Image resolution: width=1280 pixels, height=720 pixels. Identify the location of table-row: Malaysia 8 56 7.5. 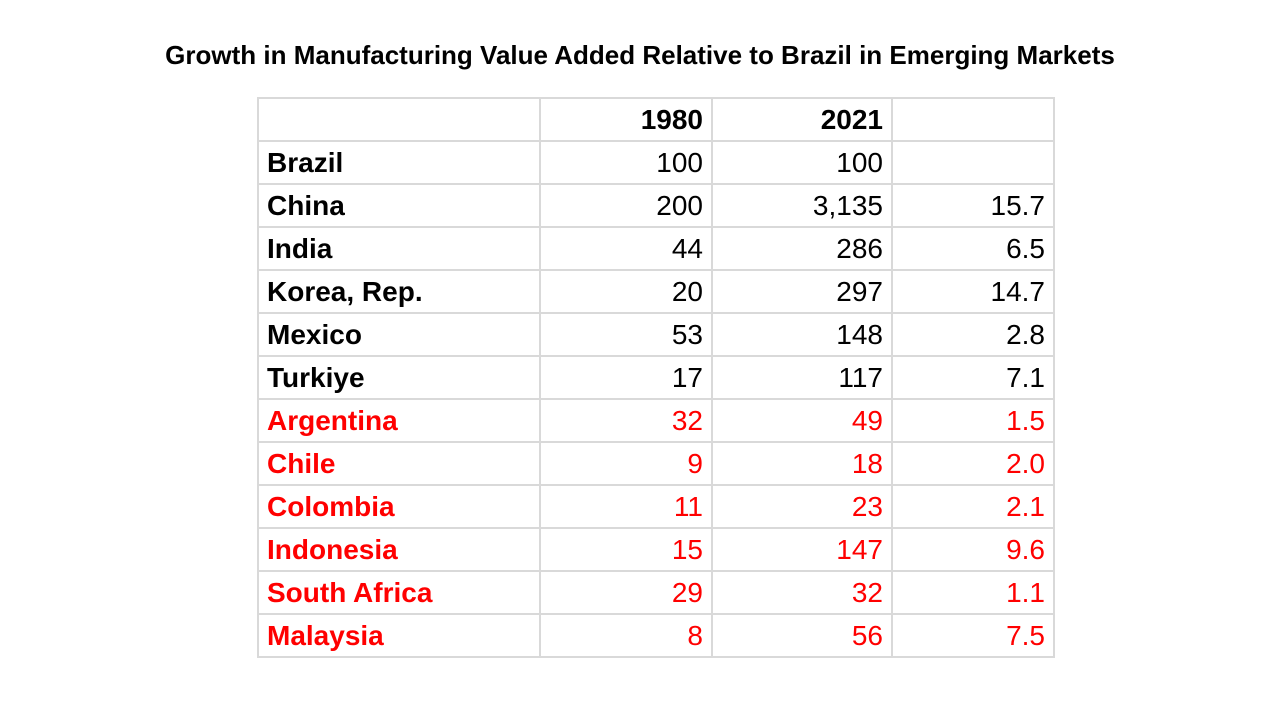
(656, 635).